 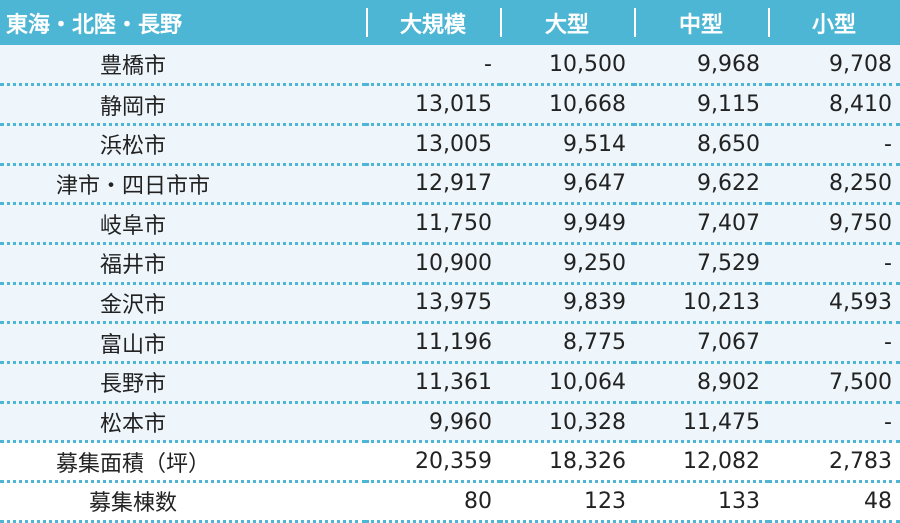 What do you see at coordinates (433, 423) in the screenshot?
I see `value-cell: 9,960` at bounding box center [433, 423].